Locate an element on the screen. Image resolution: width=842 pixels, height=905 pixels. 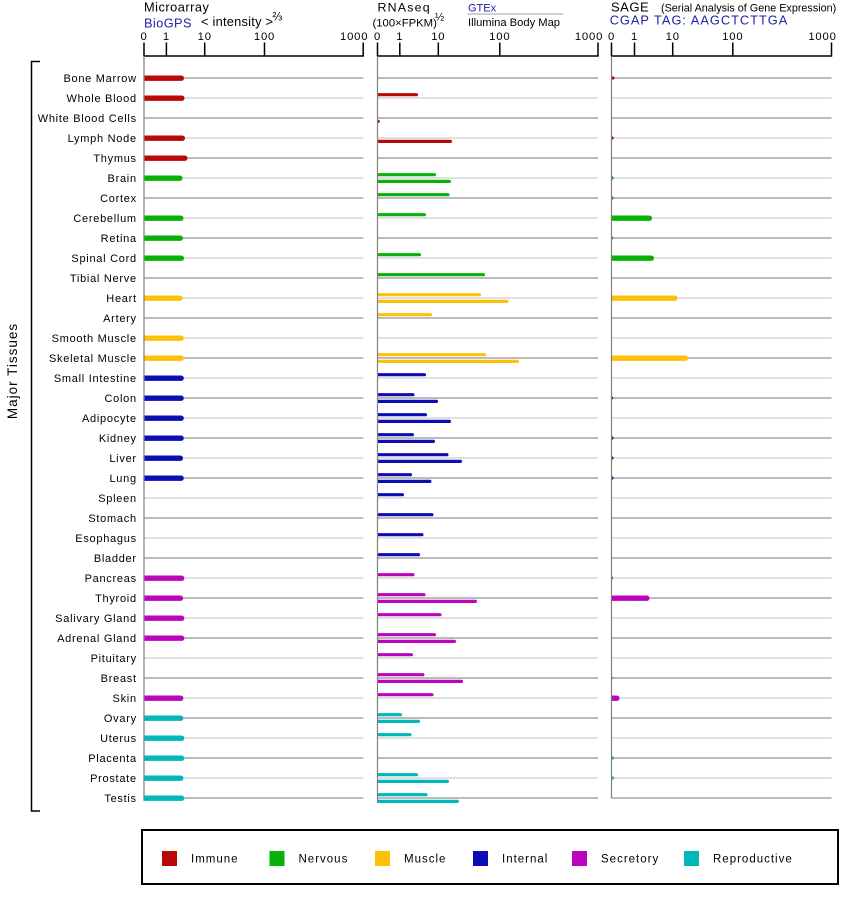
svg-text: Adipocyte is located at coordinates (109, 419).